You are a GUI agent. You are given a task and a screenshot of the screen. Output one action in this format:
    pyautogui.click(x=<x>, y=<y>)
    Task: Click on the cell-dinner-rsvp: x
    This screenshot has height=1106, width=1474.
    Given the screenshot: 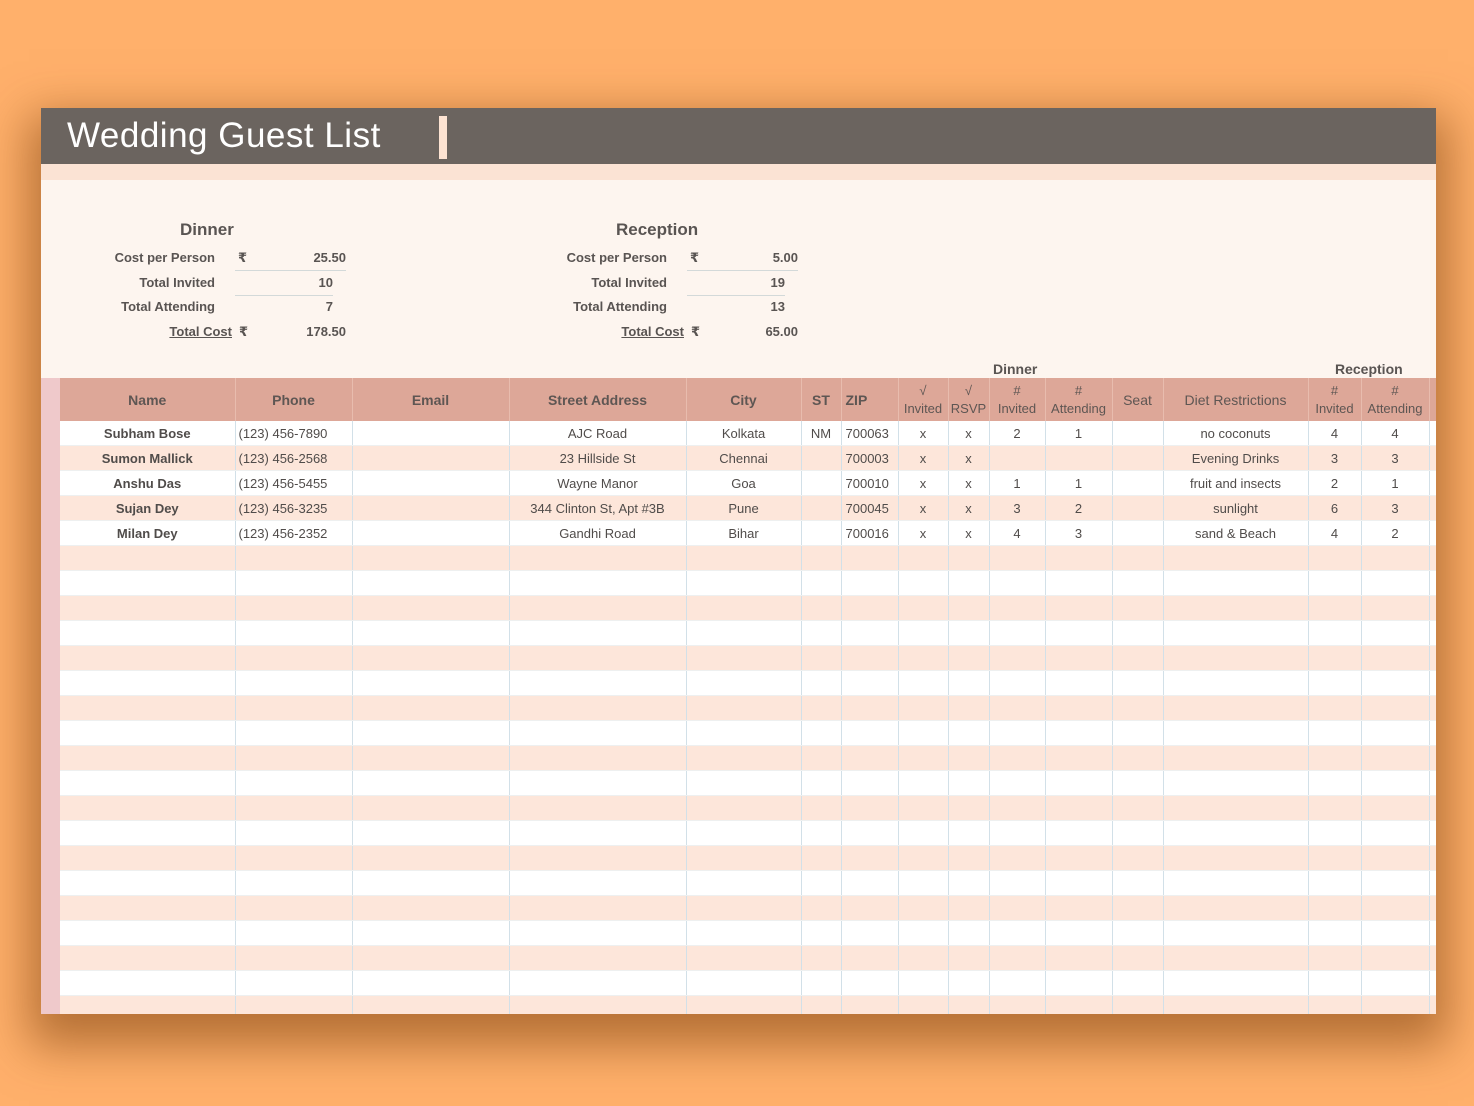 What is the action you would take?
    pyautogui.click(x=969, y=458)
    